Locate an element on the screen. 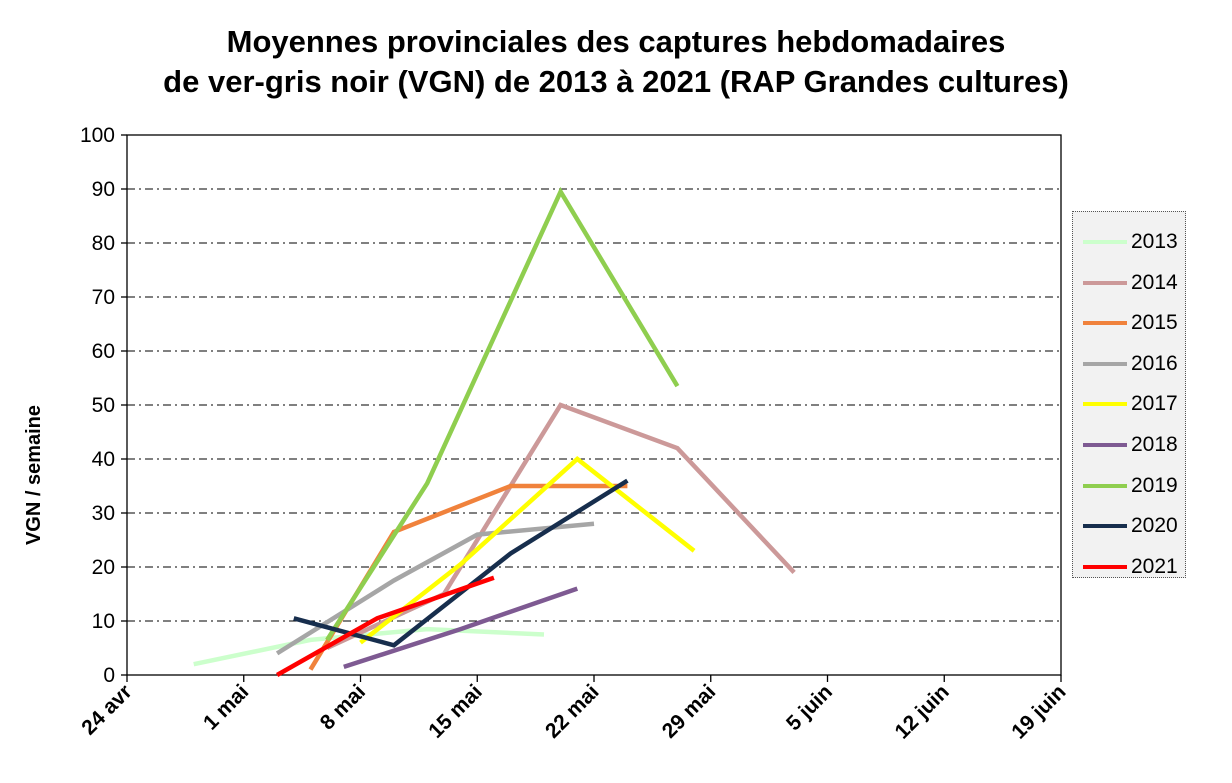 The image size is (1232, 783). y-tick-label: 10 is located at coordinates (103, 621).